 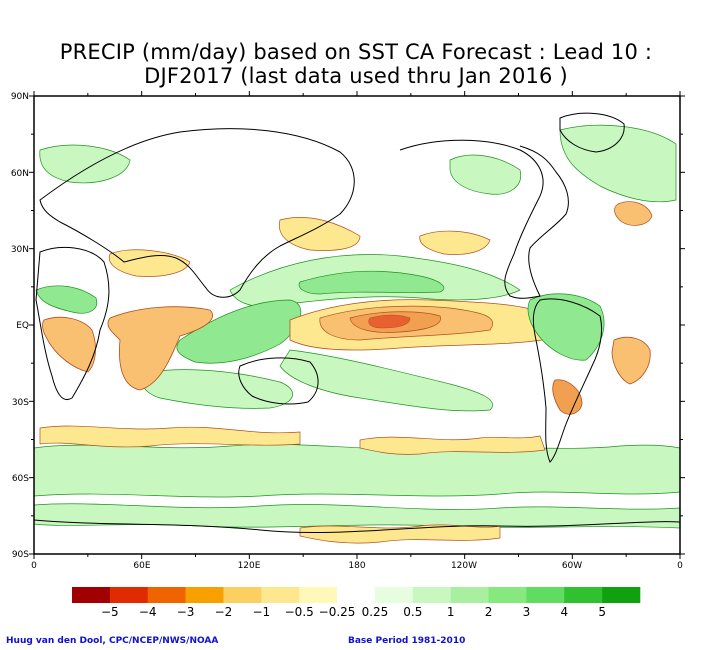 I want to click on wet-region-southern-belt, so click(x=357, y=470).